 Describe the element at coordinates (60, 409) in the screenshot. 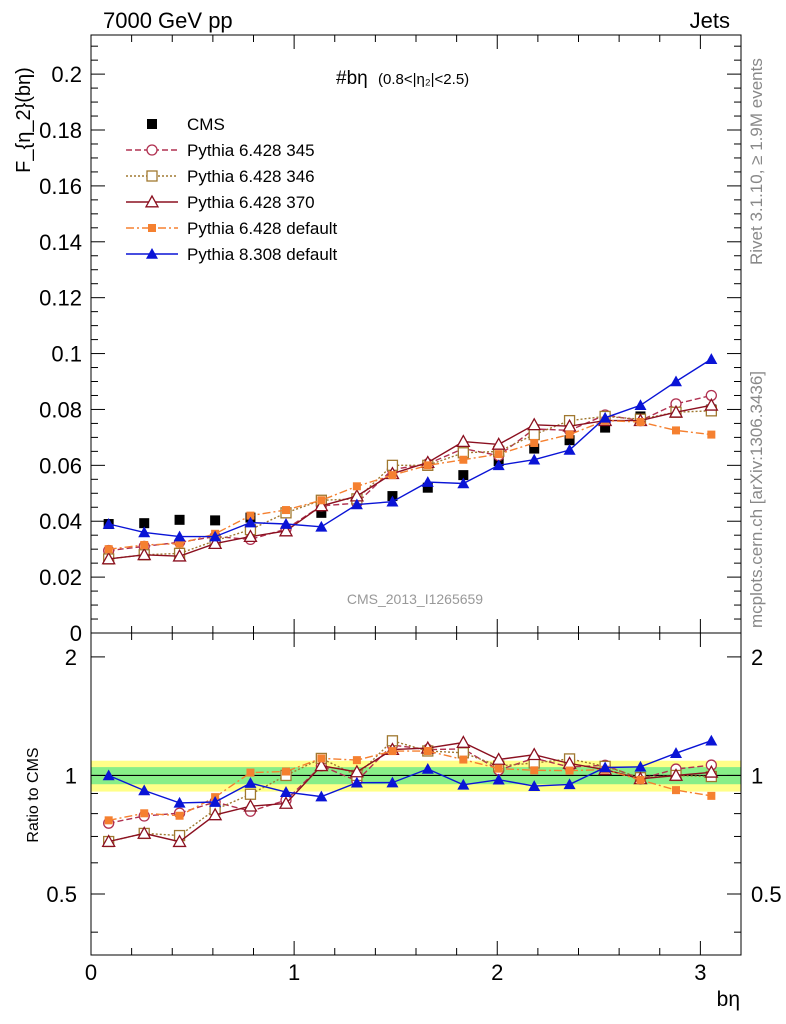

I see `y-tick-label: 0.08` at that location.